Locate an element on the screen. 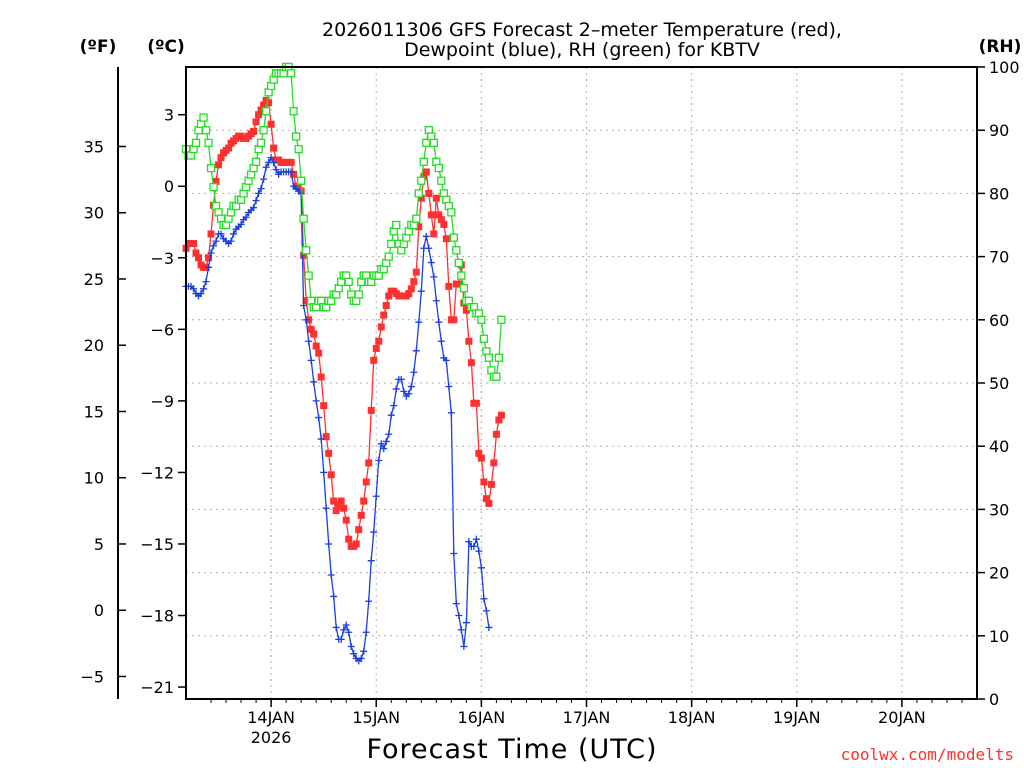  x-tick-label: 15JAN is located at coordinates (376, 717).